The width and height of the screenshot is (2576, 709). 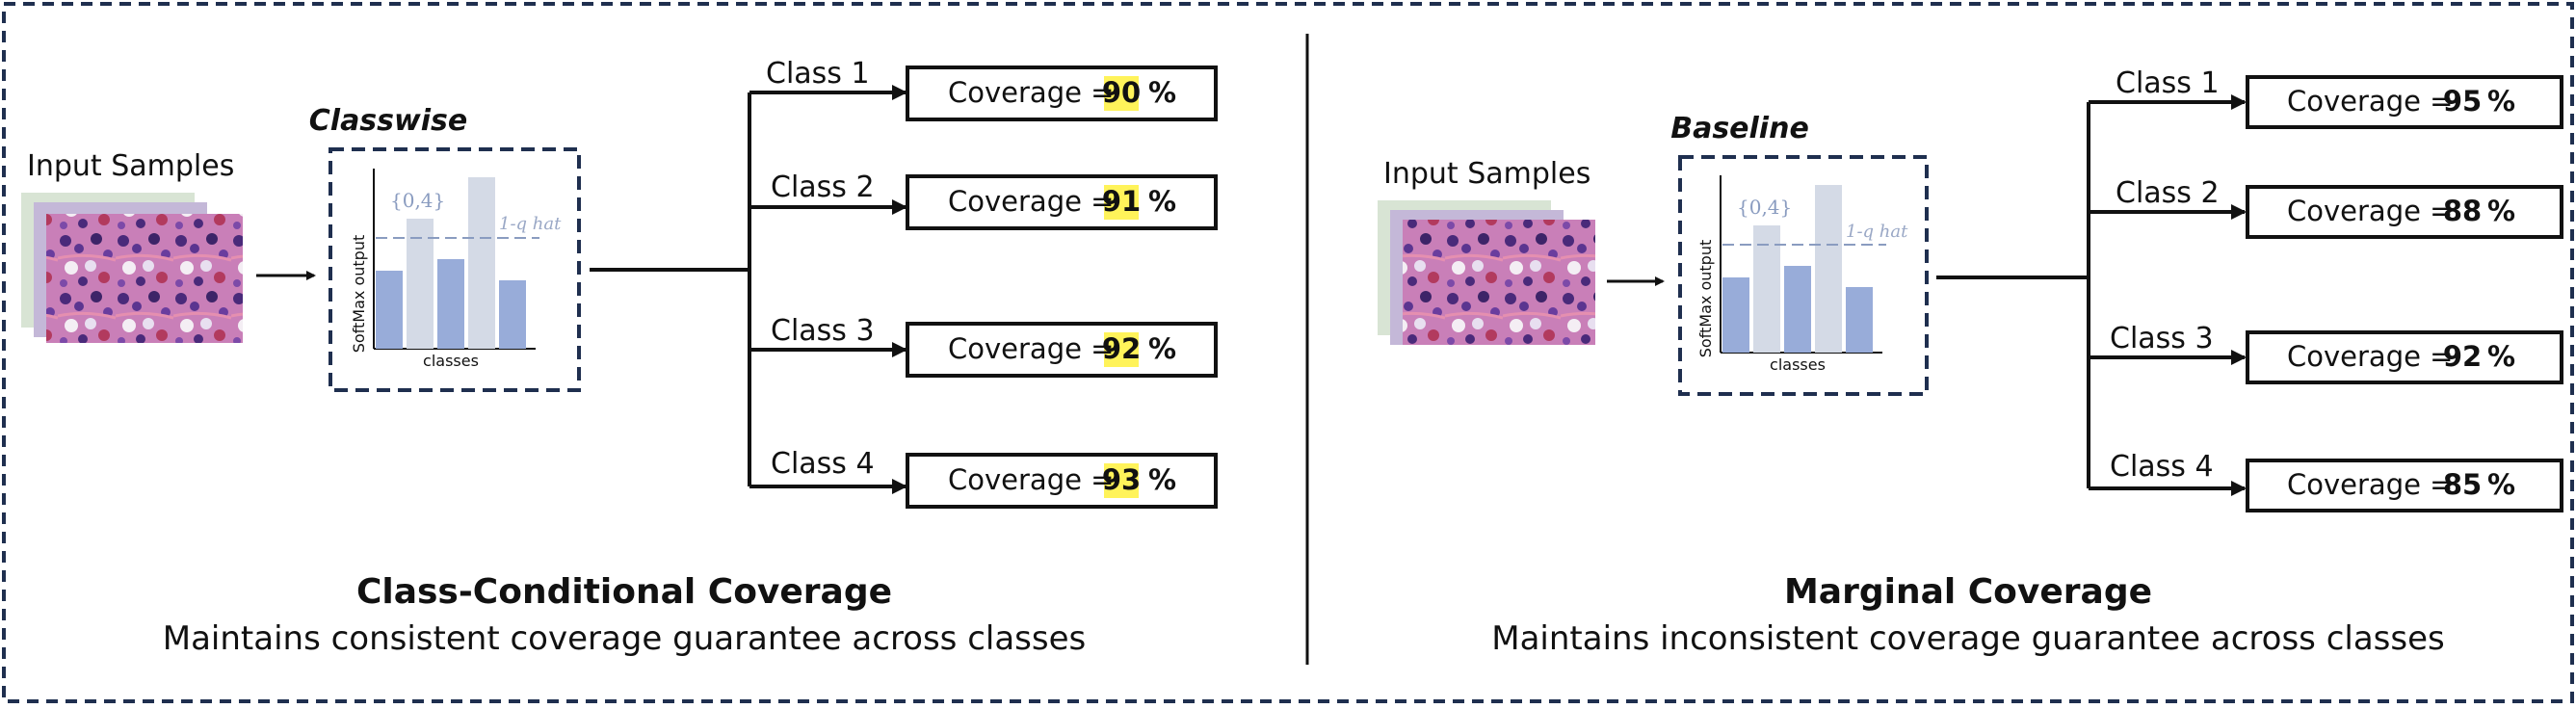 What do you see at coordinates (624, 592) in the screenshot?
I see `panel-title: Class-Conditional Coverage` at bounding box center [624, 592].